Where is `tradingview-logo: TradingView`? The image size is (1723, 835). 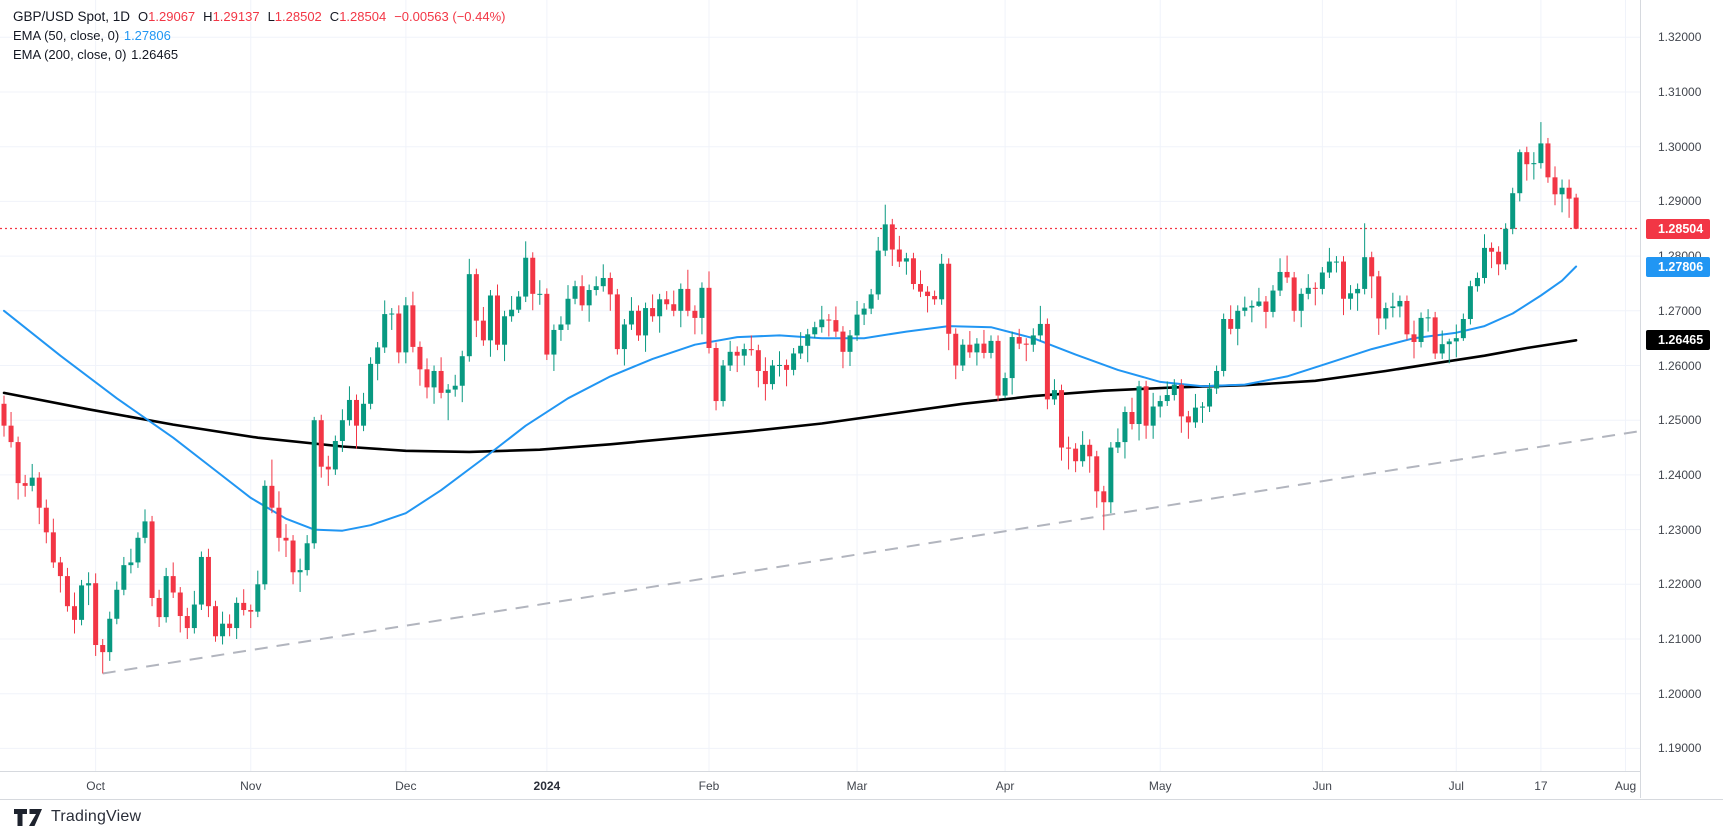
tradingview-logo: TradingView is located at coordinates (77, 817).